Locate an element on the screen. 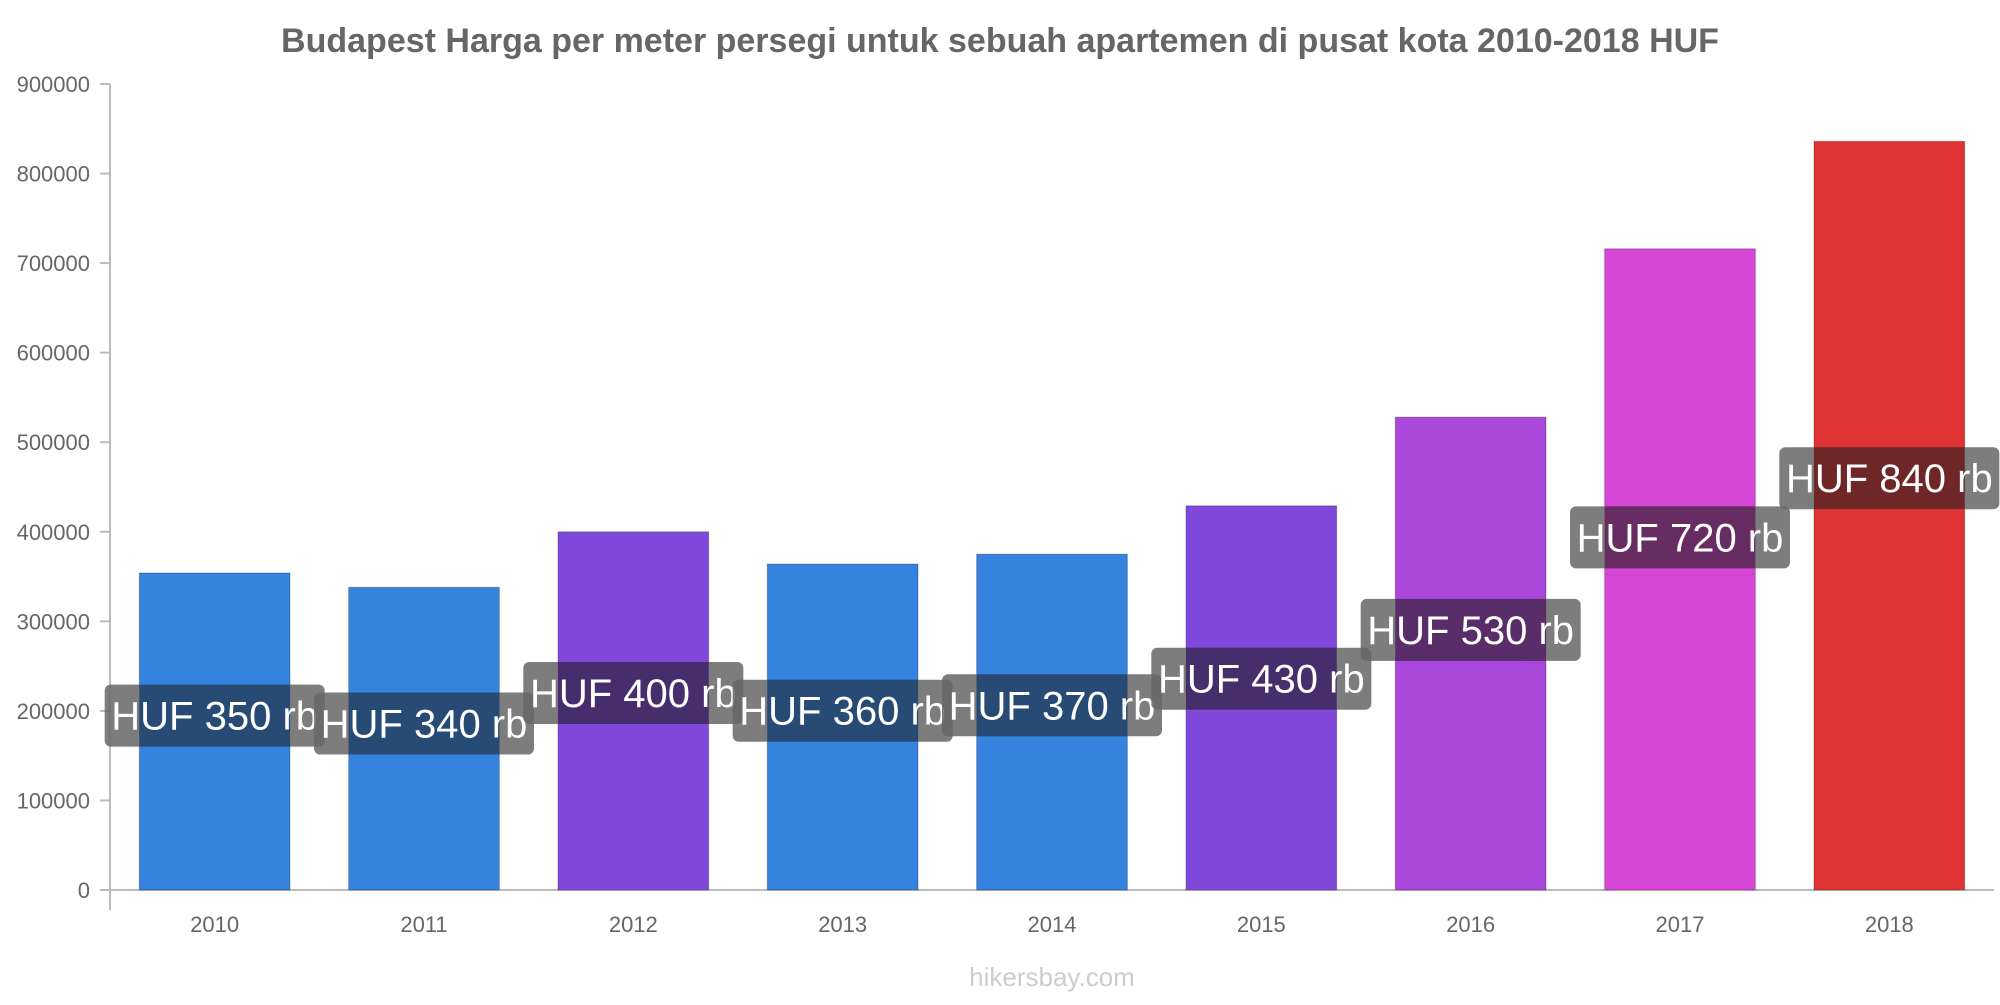  data-label-text: HUF 340 rb is located at coordinates (424, 725).